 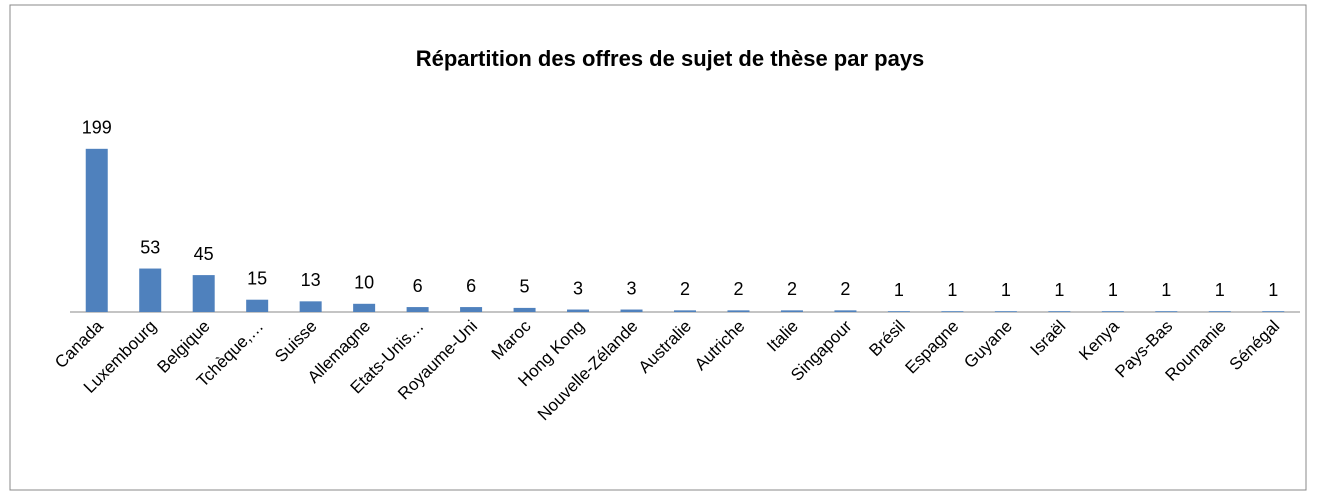 What do you see at coordinates (204, 254) in the screenshot?
I see `data-label: 45` at bounding box center [204, 254].